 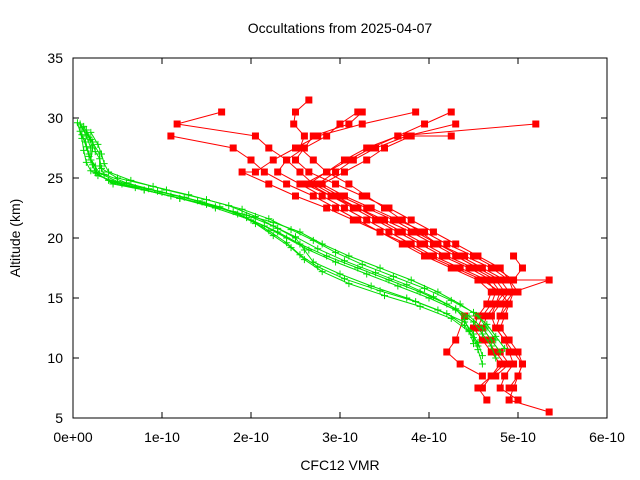 I want to click on x-tick-label: 5e-10, so click(x=518, y=437).